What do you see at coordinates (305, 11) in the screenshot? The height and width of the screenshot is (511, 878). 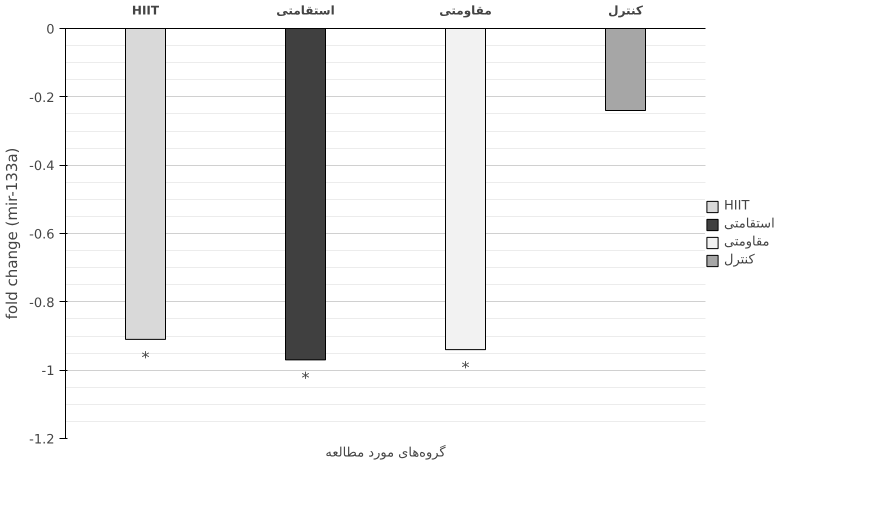 I see `x-tick-label: استقامتی` at bounding box center [305, 11].